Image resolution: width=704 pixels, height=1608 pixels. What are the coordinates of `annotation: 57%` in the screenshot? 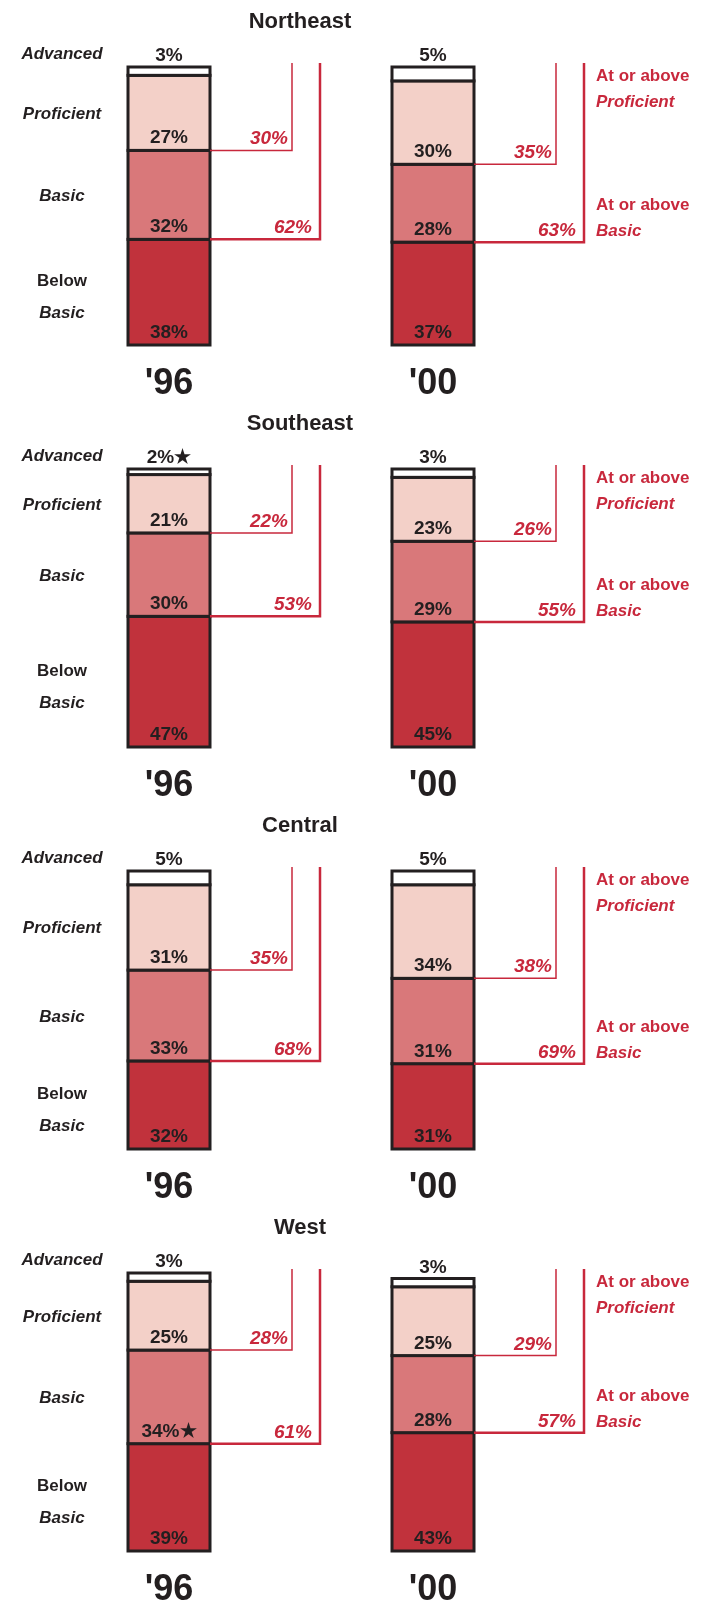 It's located at (557, 1420).